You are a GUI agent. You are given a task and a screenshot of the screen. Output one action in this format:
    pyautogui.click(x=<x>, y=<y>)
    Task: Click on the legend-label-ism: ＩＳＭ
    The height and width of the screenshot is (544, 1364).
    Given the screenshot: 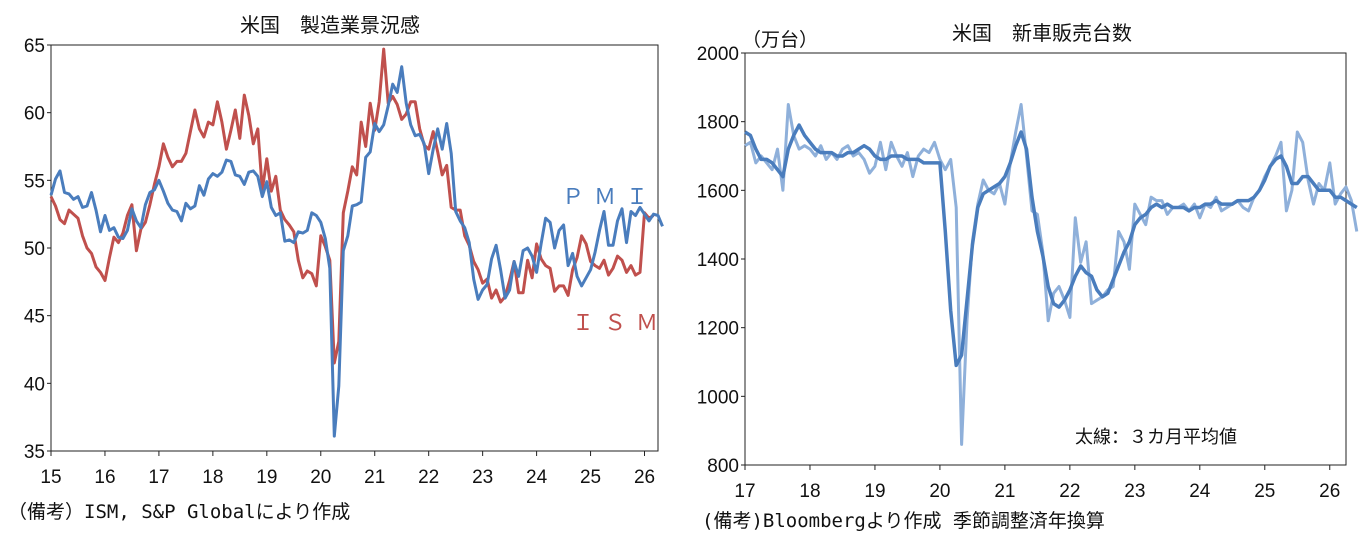 What is the action you would take?
    pyautogui.click(x=620, y=323)
    